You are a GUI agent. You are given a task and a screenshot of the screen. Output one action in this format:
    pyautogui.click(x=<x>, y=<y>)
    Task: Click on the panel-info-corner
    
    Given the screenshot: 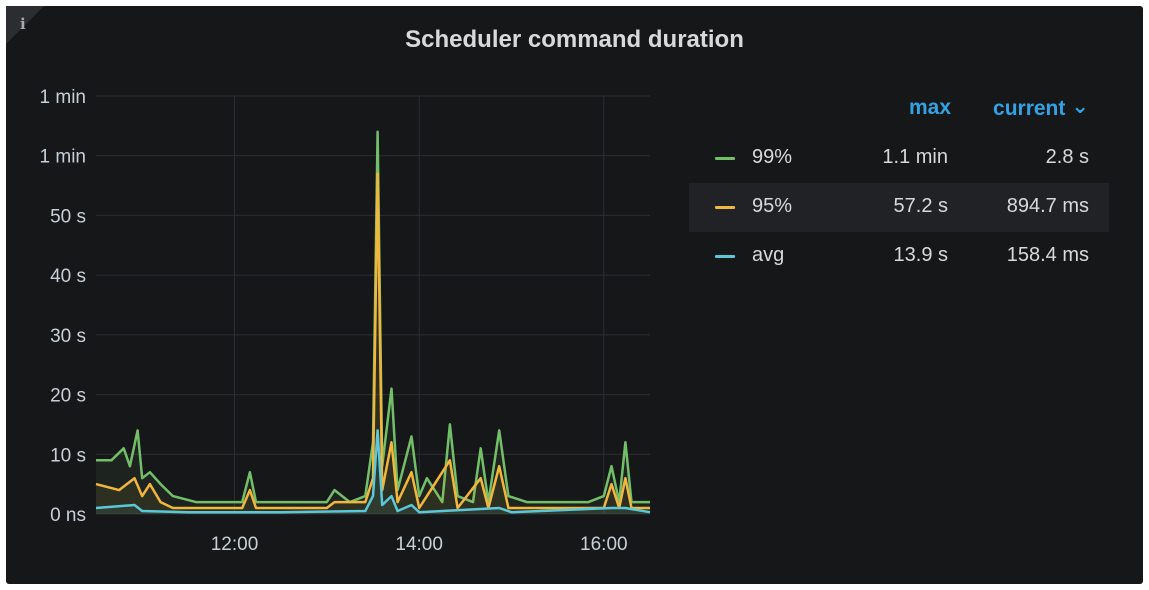 What is the action you would take?
    pyautogui.click(x=25, y=25)
    